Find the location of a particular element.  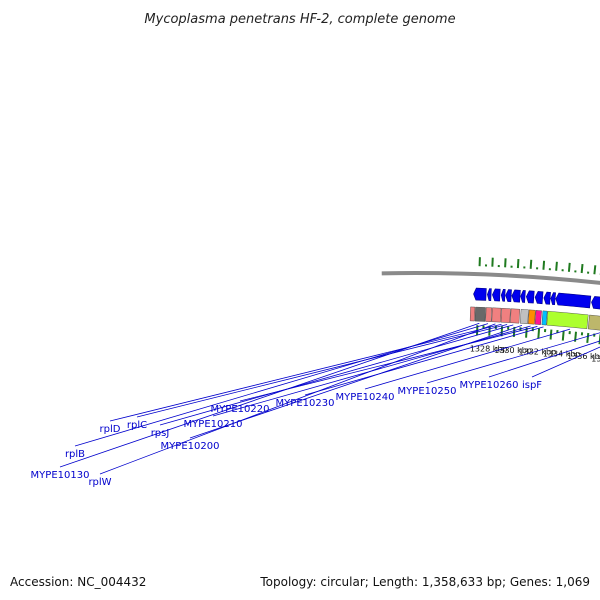

gene-label: MYPE10220 is located at coordinates (240, 409).